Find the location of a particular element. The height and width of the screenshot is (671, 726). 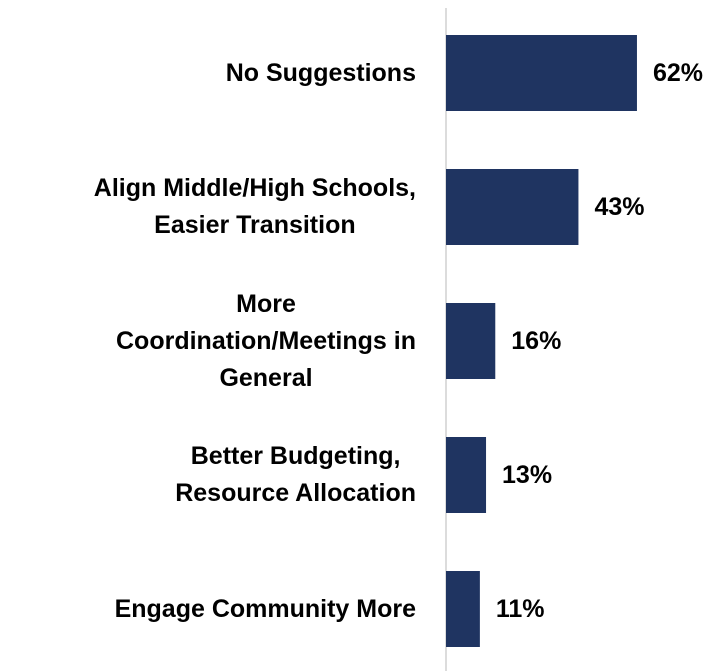

value-label: 11% is located at coordinates (520, 609).